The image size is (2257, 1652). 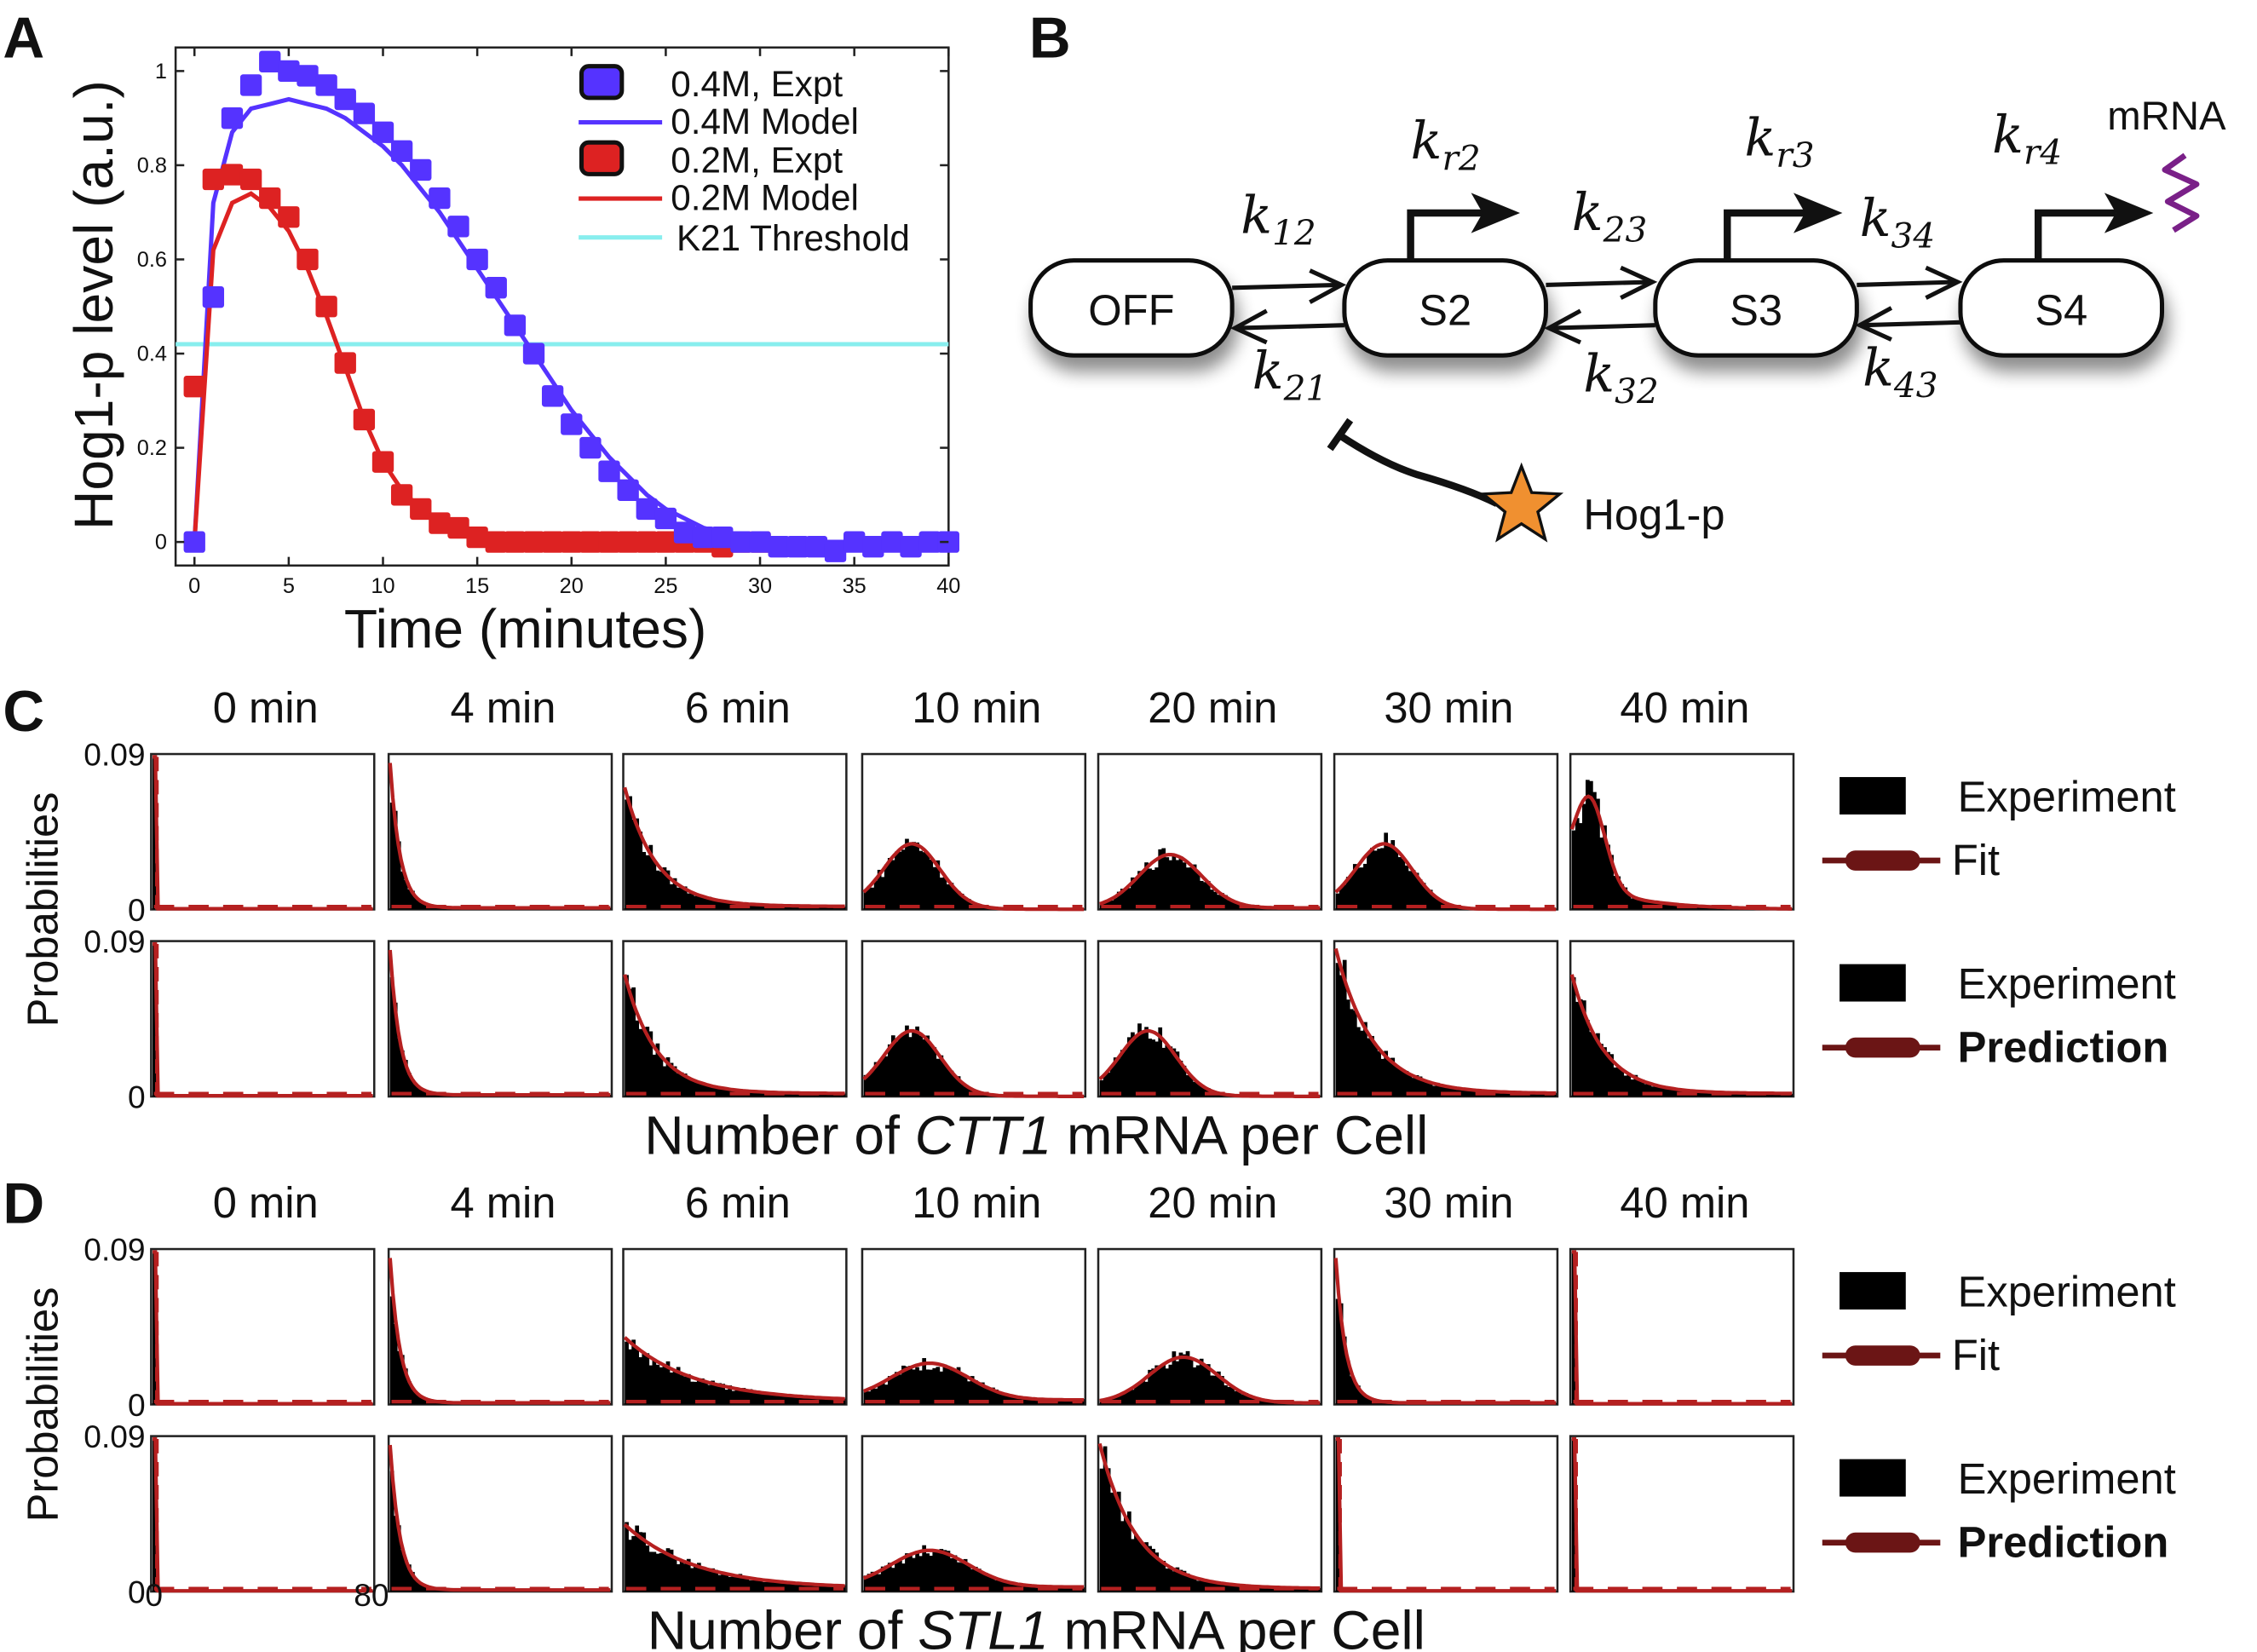 I want to click on histogram-x-axis-title: Number of CTT1 mRNA per Cell, so click(x=1036, y=1135).